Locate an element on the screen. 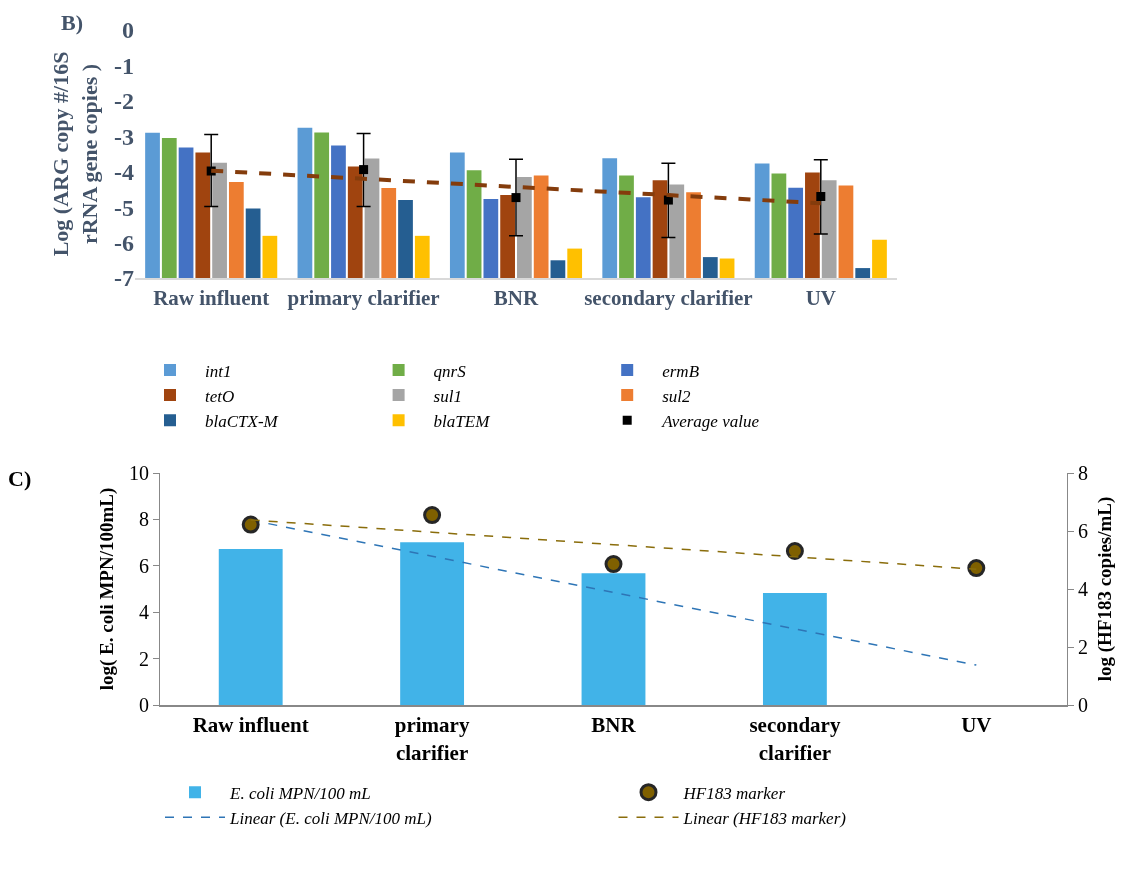 The height and width of the screenshot is (873, 1137). legend-label: tetO is located at coordinates (220, 396).